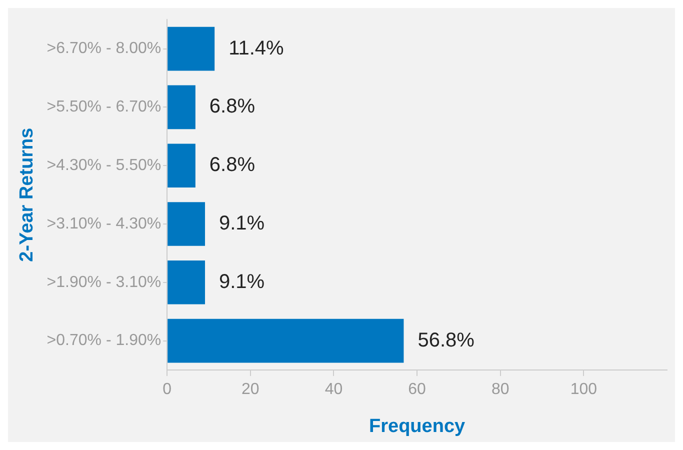  What do you see at coordinates (417, 426) in the screenshot?
I see `x-axis-title: Frequency` at bounding box center [417, 426].